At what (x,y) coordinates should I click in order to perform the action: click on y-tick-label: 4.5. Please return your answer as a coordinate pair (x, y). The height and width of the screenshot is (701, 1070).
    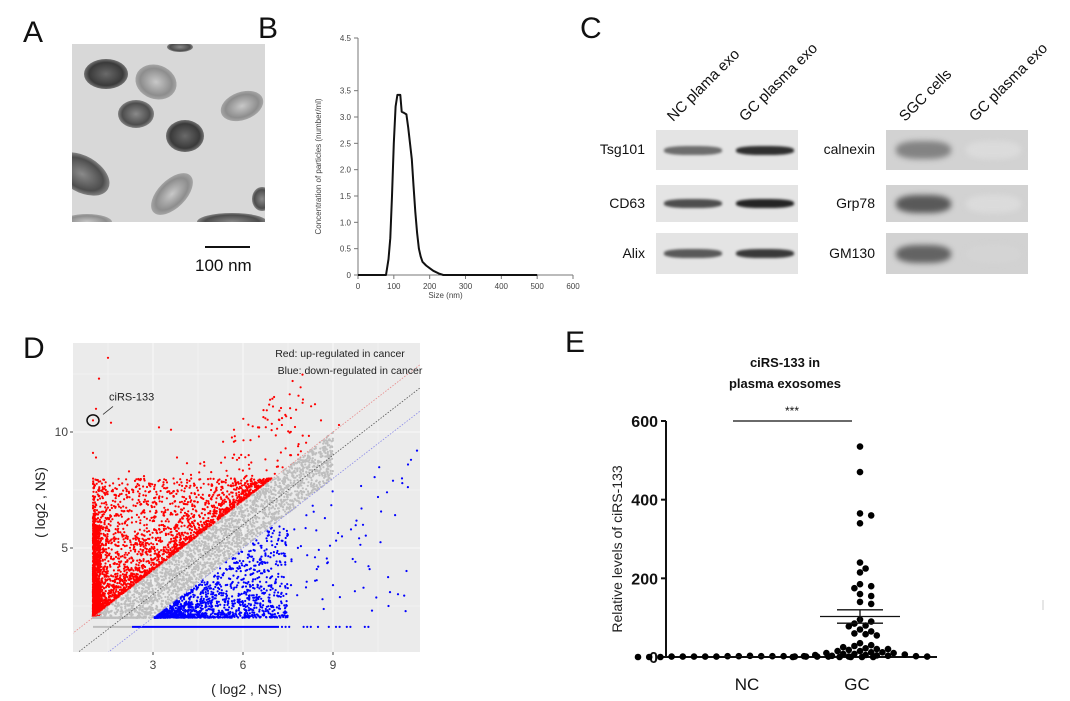
    Looking at the image, I should click on (346, 38).